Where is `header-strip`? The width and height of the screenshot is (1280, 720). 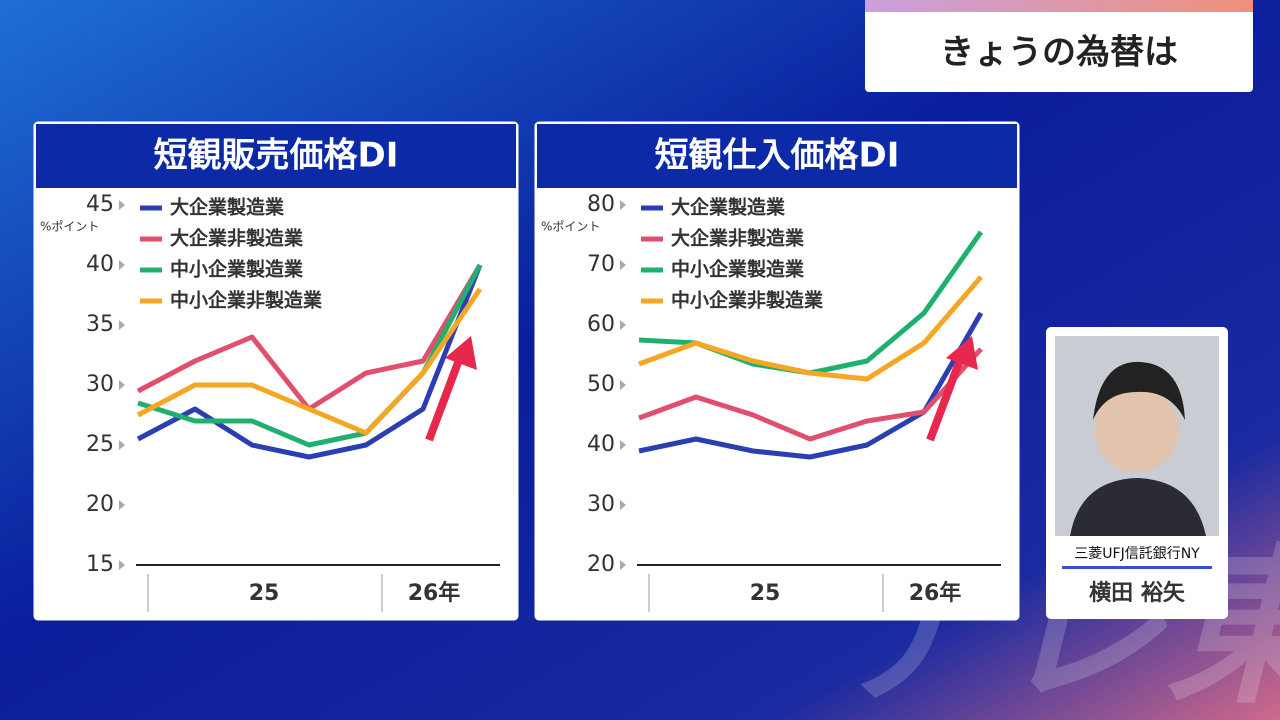 header-strip is located at coordinates (1059, 6).